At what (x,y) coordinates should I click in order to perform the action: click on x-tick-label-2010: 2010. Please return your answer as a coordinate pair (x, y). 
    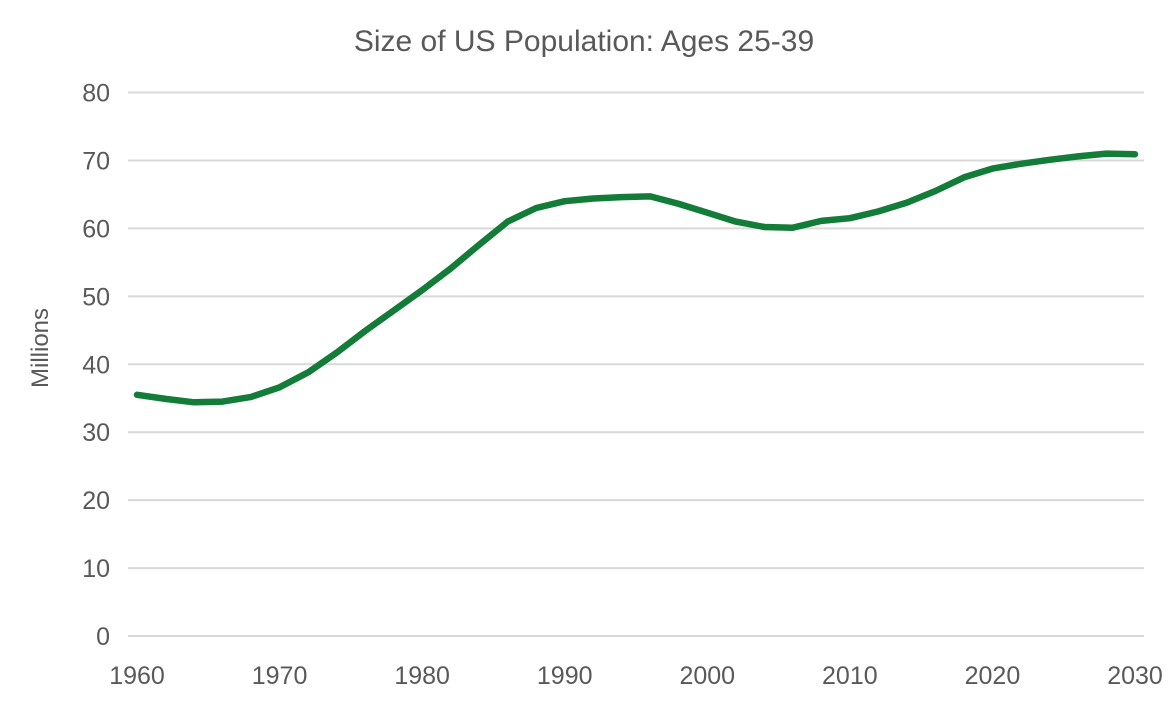
    Looking at the image, I should click on (850, 676).